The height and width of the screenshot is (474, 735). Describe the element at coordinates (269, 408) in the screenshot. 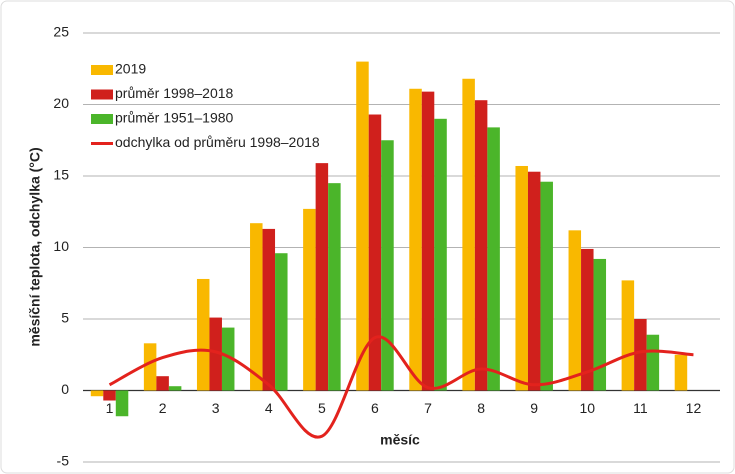

I see `x-tick-label: 4` at that location.